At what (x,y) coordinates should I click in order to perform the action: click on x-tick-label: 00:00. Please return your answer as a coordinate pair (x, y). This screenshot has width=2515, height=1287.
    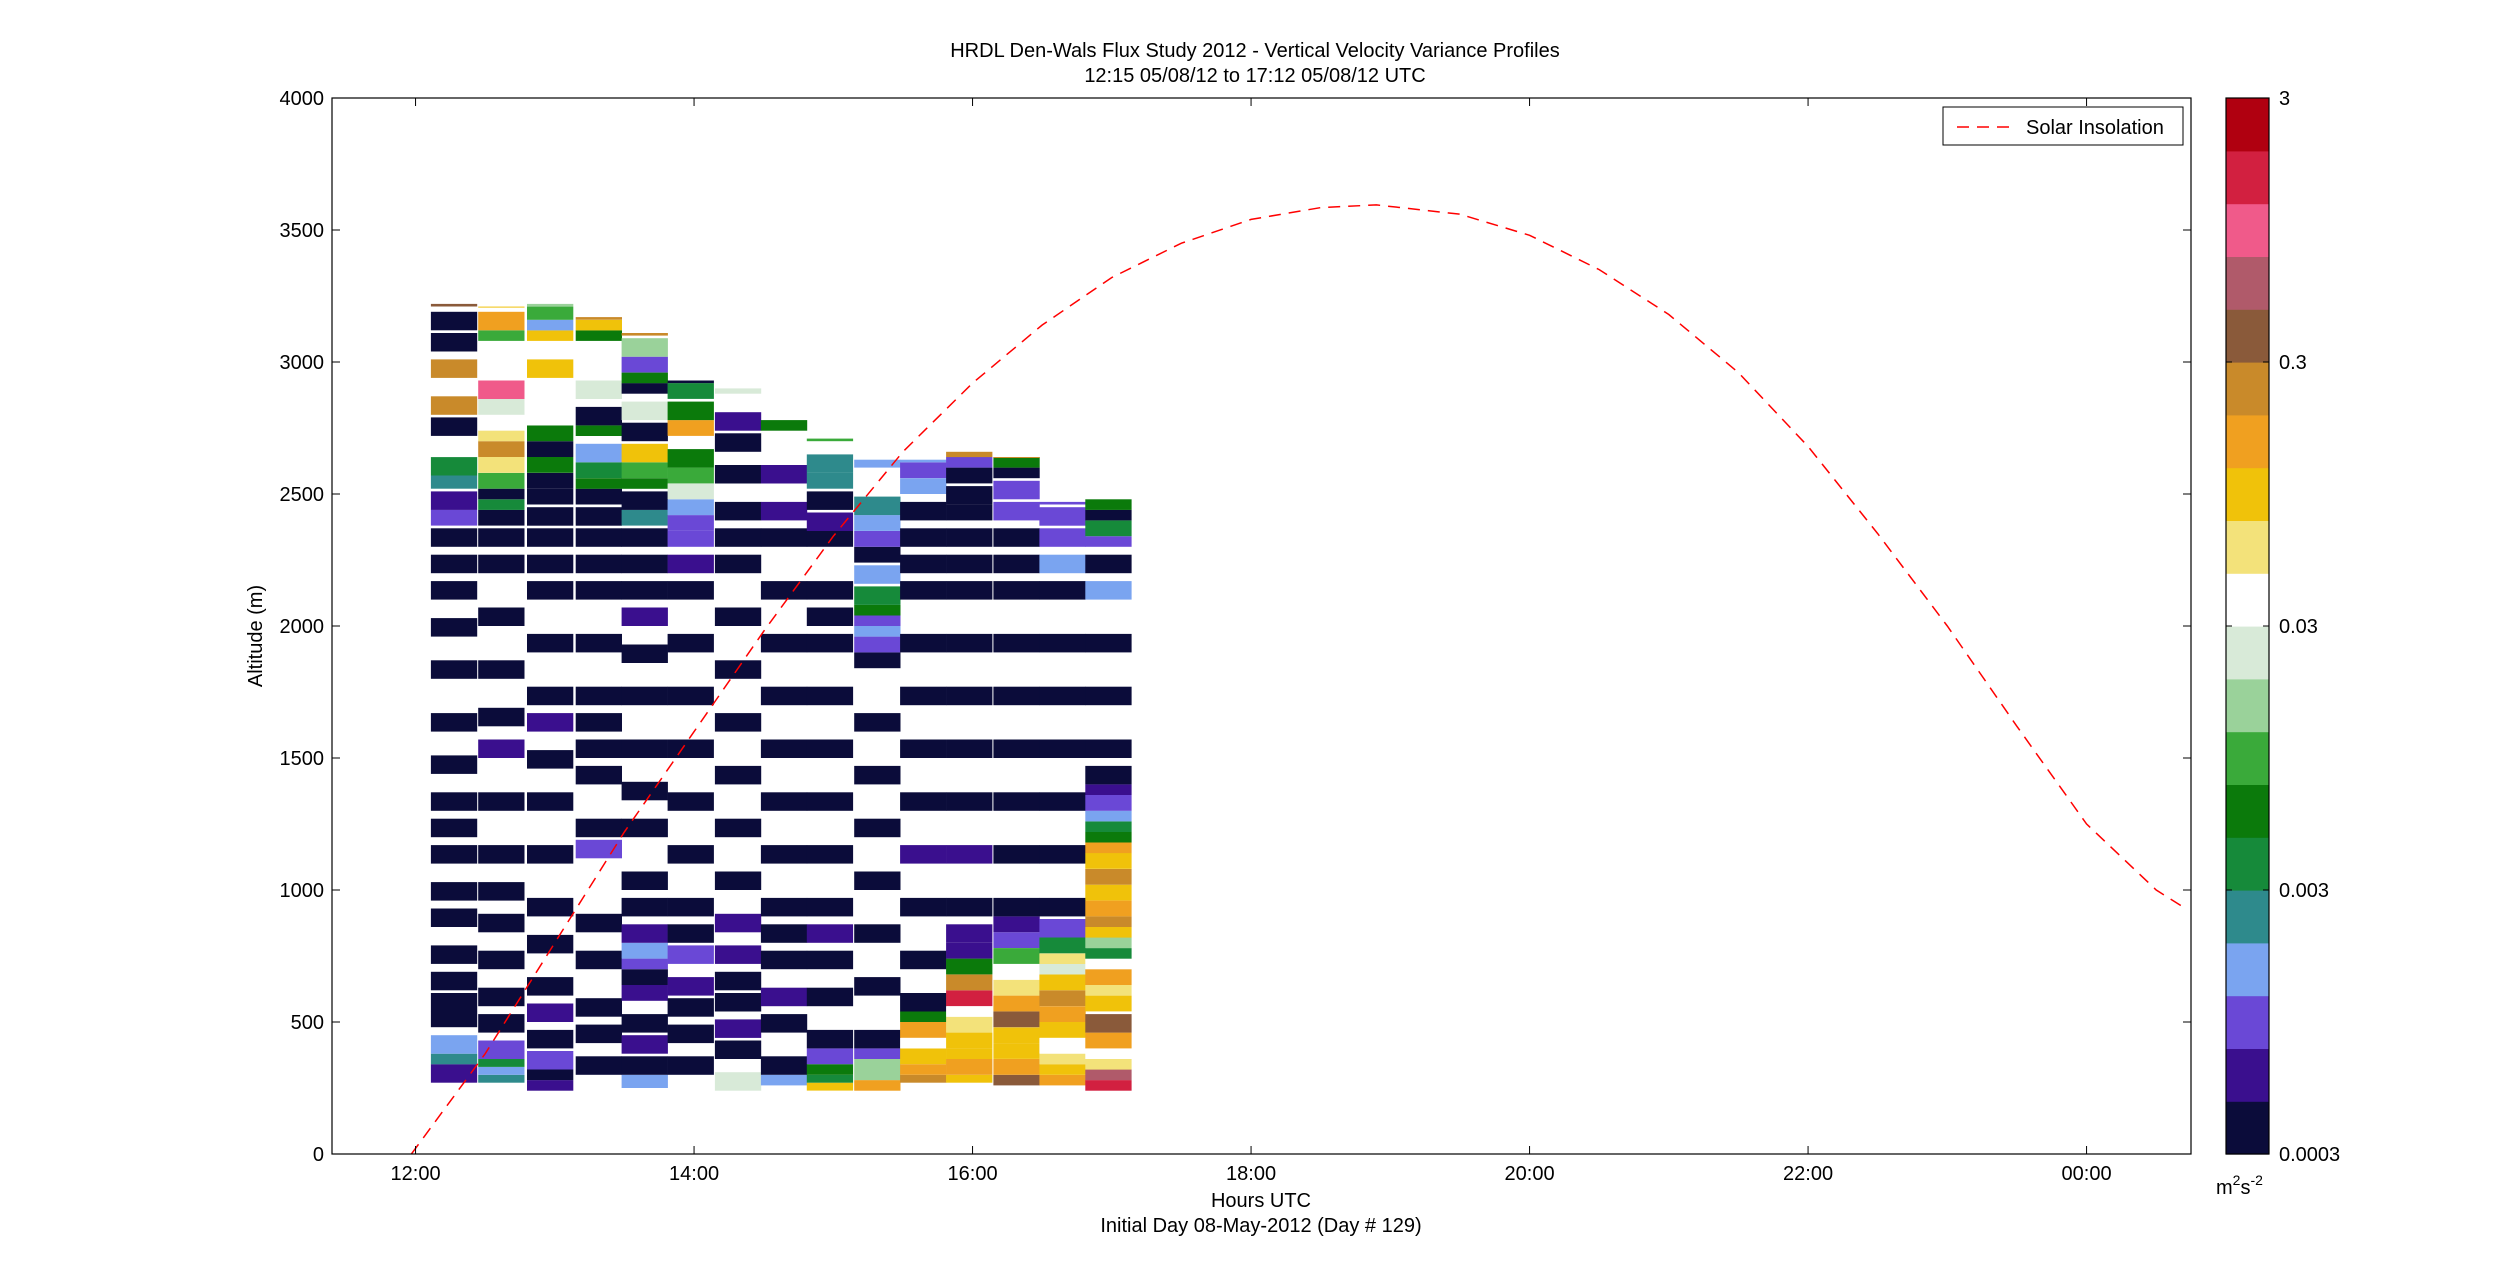
    Looking at the image, I should click on (2087, 1174).